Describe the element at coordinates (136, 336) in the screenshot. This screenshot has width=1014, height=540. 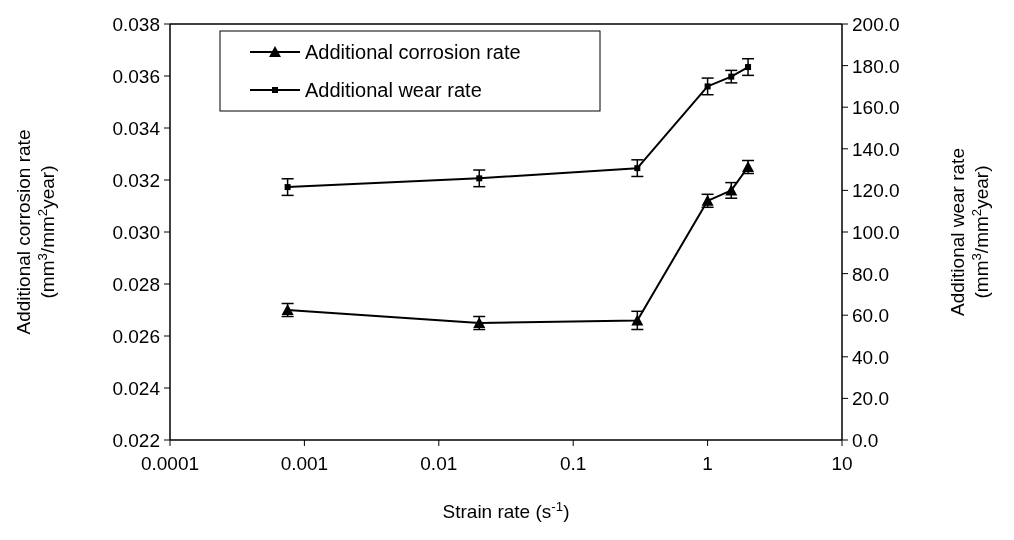
I see `y-tick-label: 0.026` at that location.